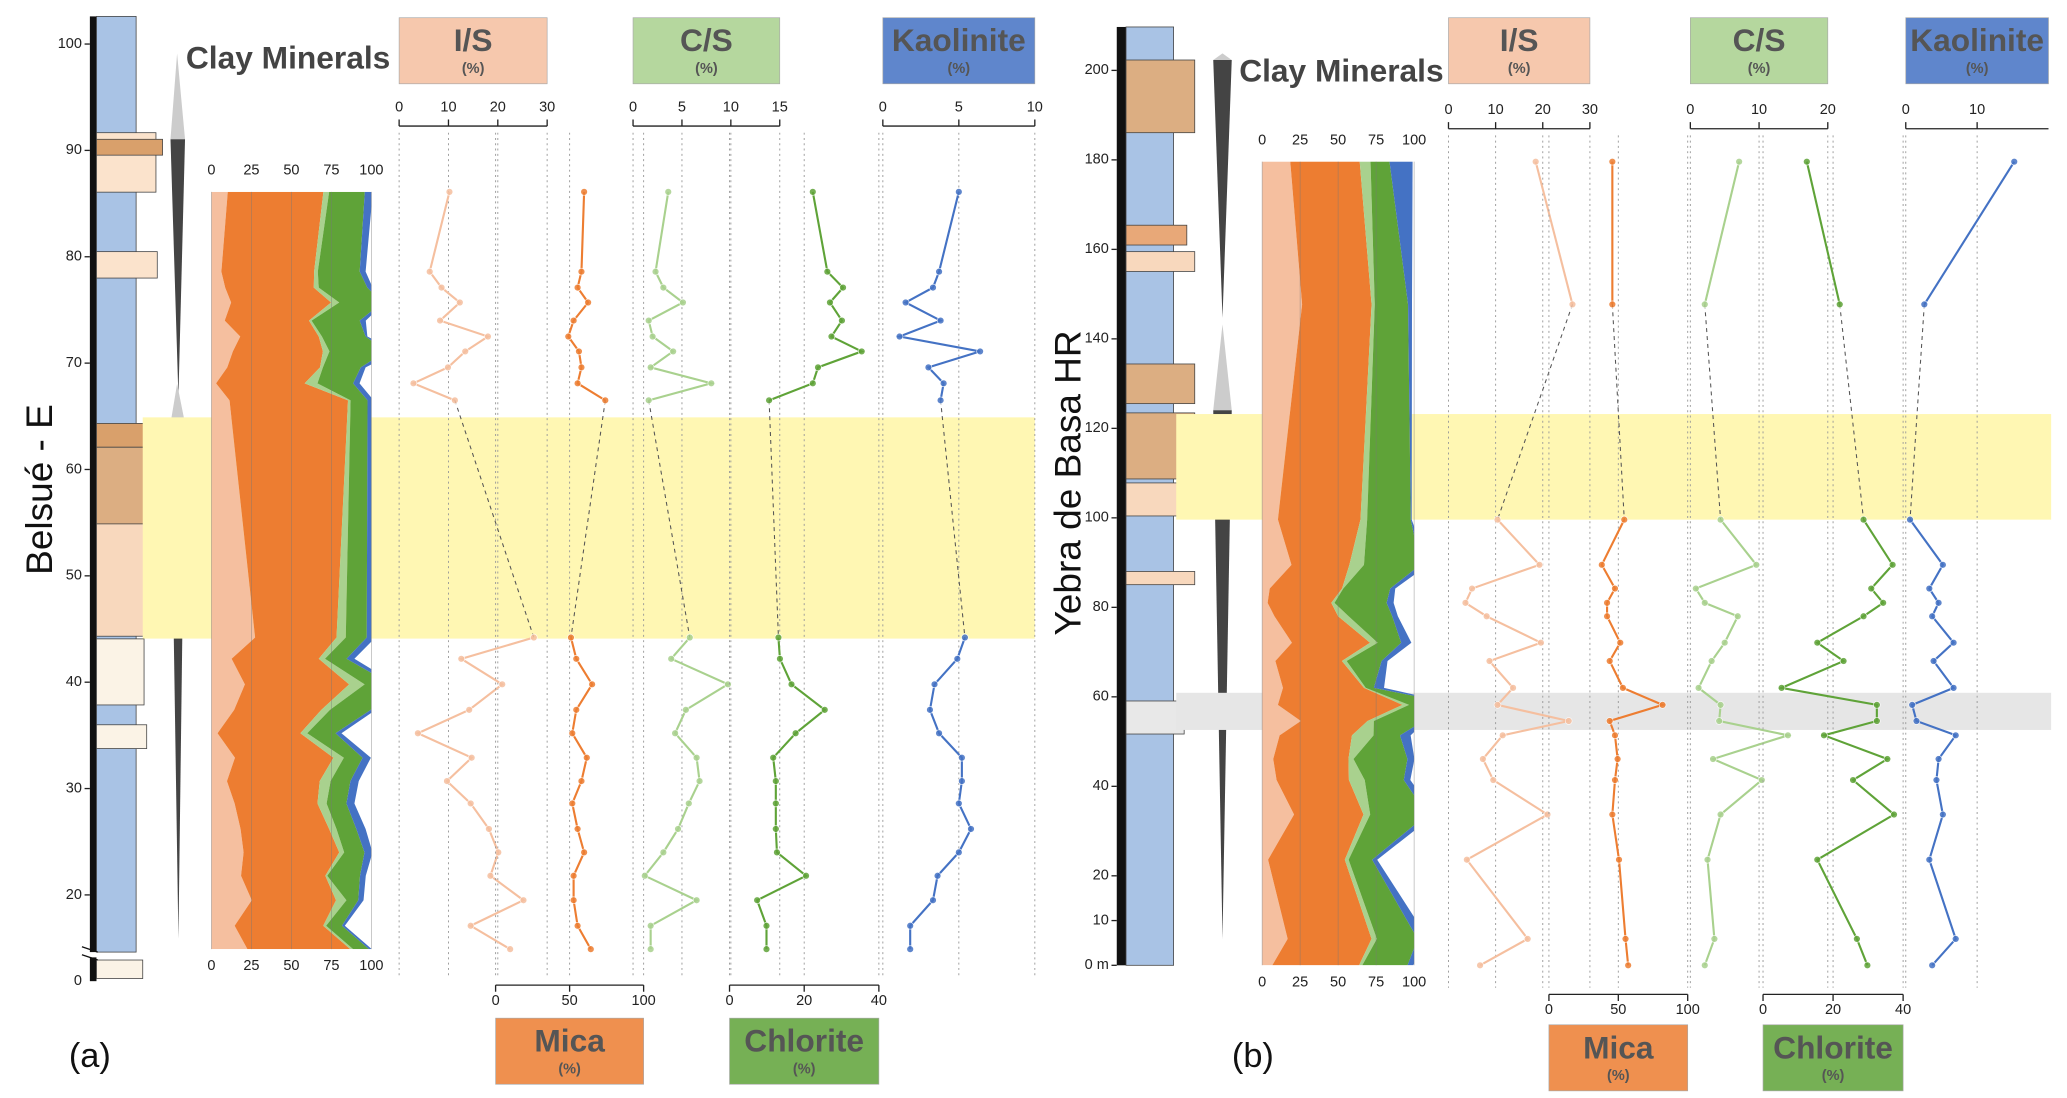  What do you see at coordinates (39, 489) in the screenshot?
I see `section-label: Belsué - E` at bounding box center [39, 489].